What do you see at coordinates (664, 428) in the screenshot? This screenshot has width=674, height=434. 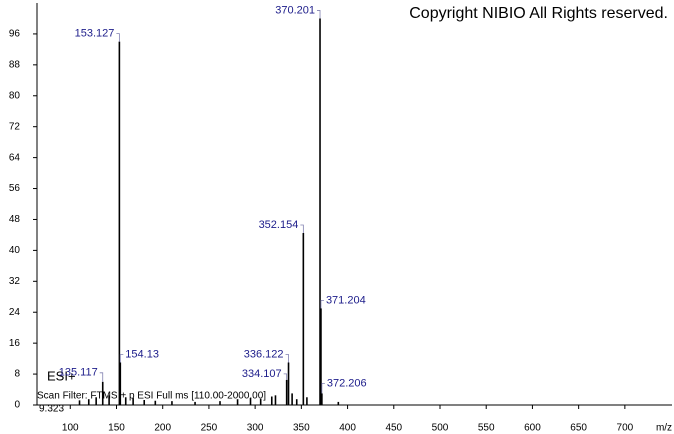 I see `x-axis-label: m/z` at bounding box center [664, 428].